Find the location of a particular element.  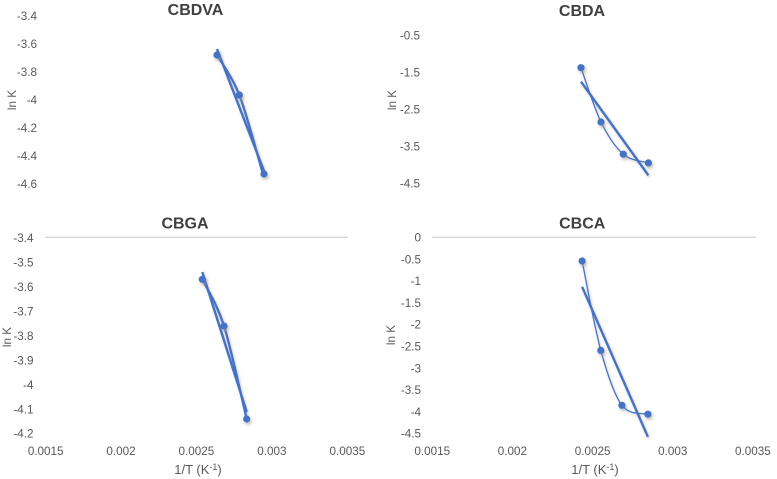

svg-text: CBCA is located at coordinates (582, 224).